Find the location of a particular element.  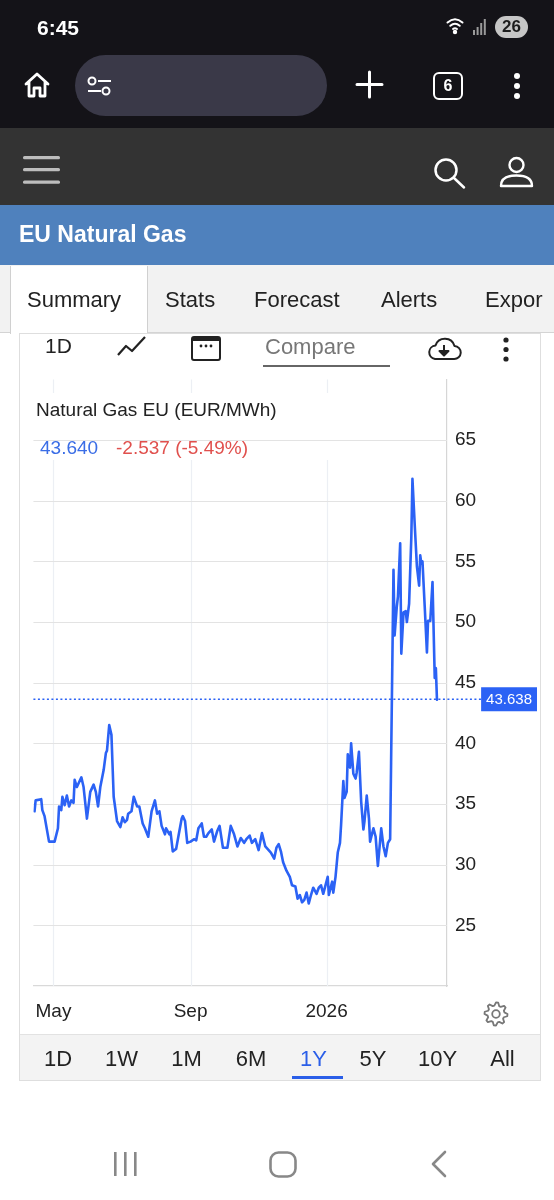

text: 1W is located at coordinates (121, 1059).